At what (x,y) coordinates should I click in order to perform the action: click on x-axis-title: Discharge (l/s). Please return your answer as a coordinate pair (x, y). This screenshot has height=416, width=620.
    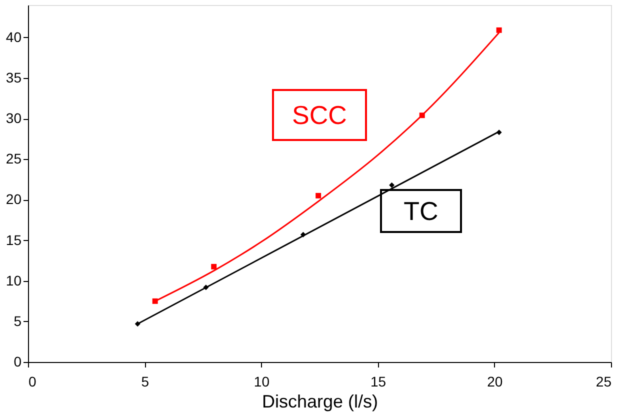
    Looking at the image, I should click on (320, 402).